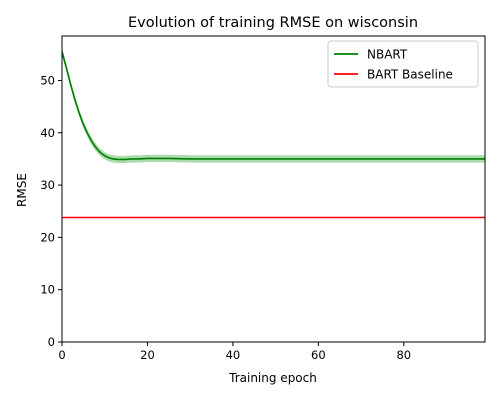  What do you see at coordinates (47, 185) in the screenshot?
I see `y-tick-label: 30` at bounding box center [47, 185].